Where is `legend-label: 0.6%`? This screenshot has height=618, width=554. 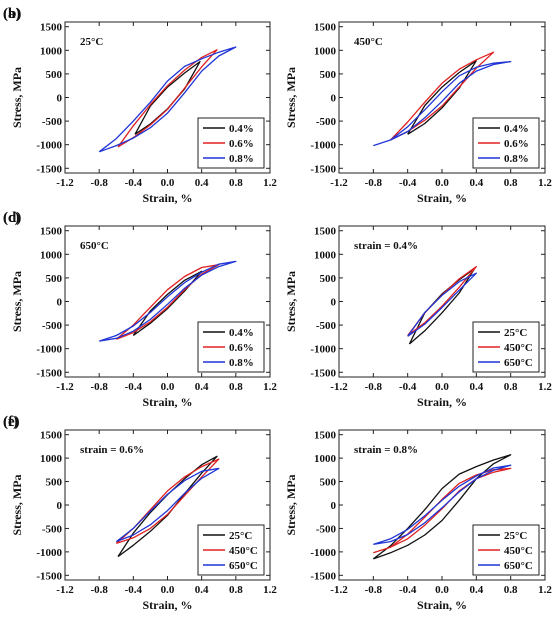
legend-label: 0.6% is located at coordinates (241, 348).